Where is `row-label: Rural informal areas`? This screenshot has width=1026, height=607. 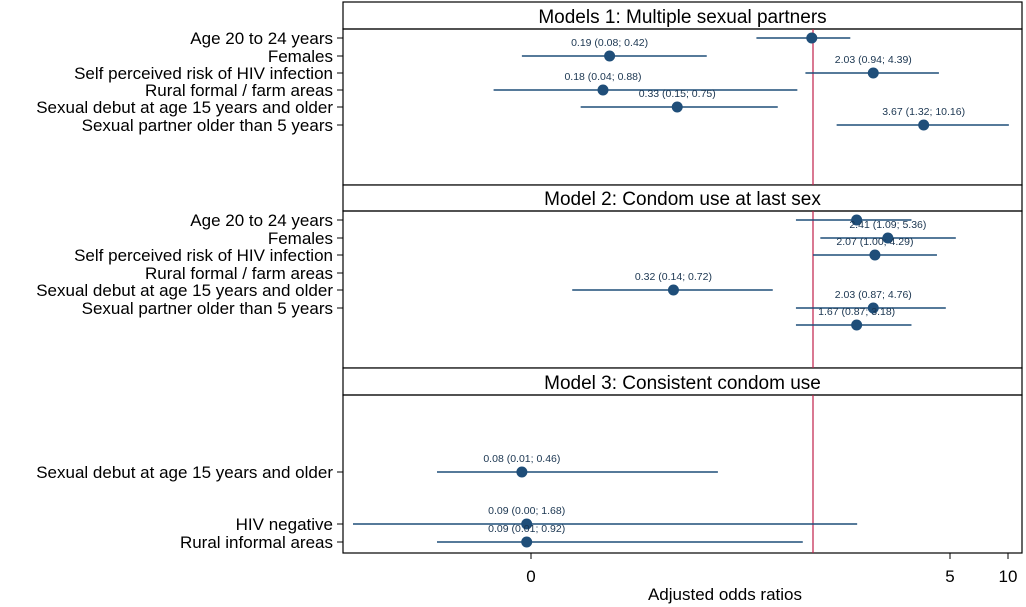
row-label: Rural informal areas is located at coordinates (256, 542).